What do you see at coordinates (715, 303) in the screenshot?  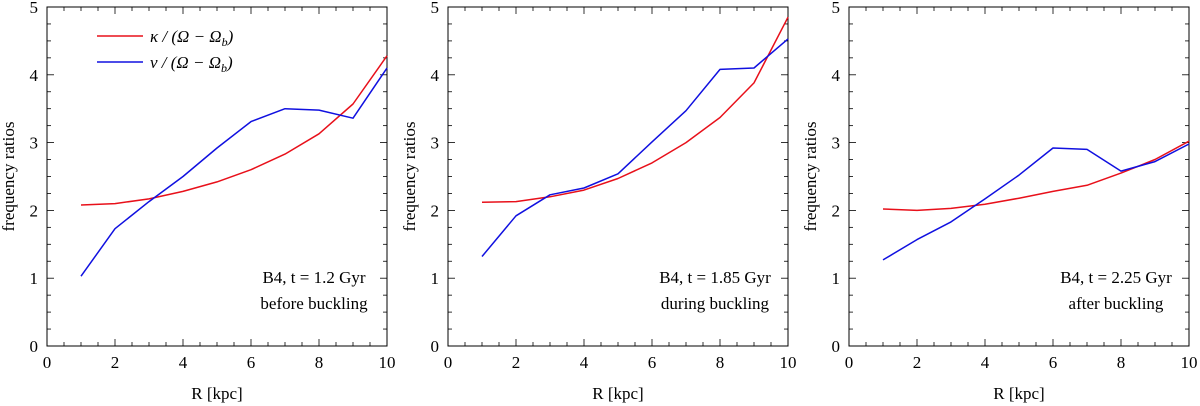 I see `panel-annotation-line: during buckling` at bounding box center [715, 303].